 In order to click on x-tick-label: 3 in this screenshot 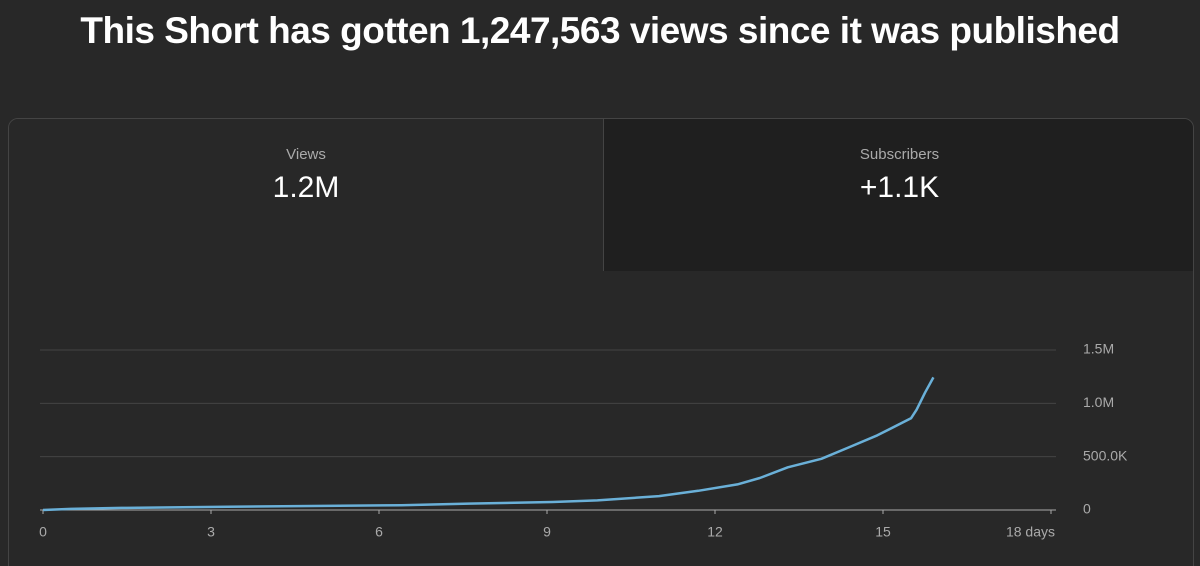, I will do `click(211, 532)`.